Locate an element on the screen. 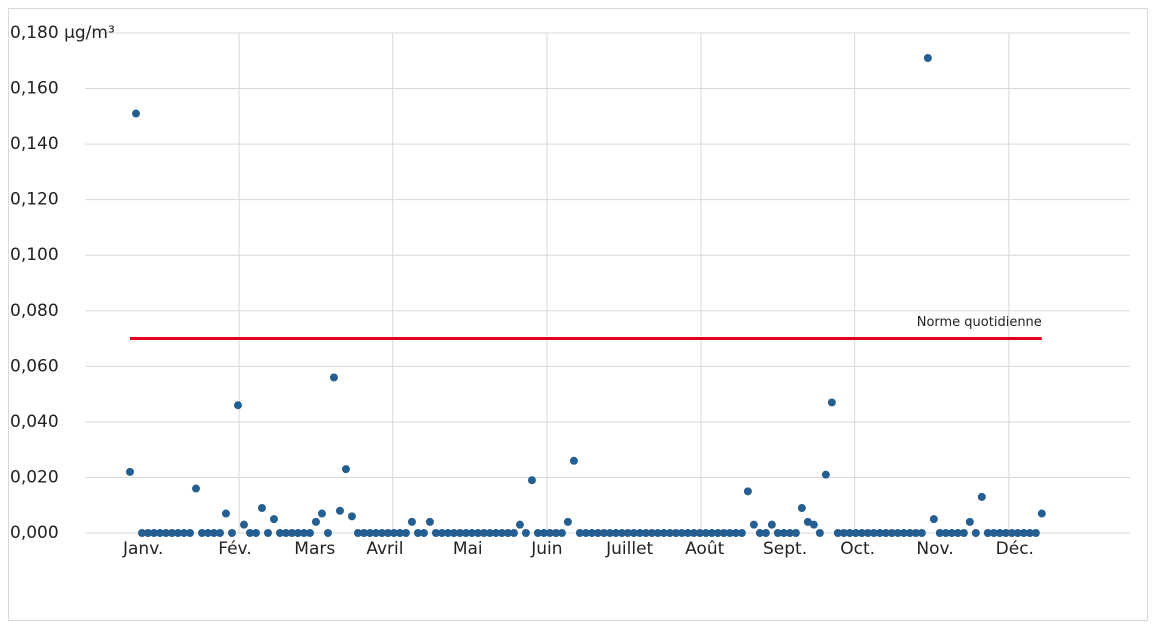 This screenshot has height=625, width=1154. y-tick-label: 0,080 is located at coordinates (34, 311).